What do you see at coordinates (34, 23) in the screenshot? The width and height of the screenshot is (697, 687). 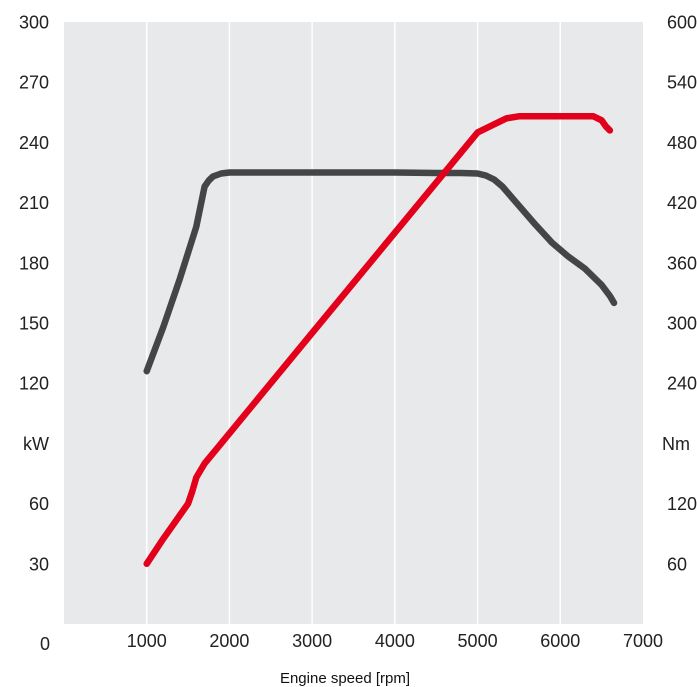 I see `left-tick-label: 300` at bounding box center [34, 23].